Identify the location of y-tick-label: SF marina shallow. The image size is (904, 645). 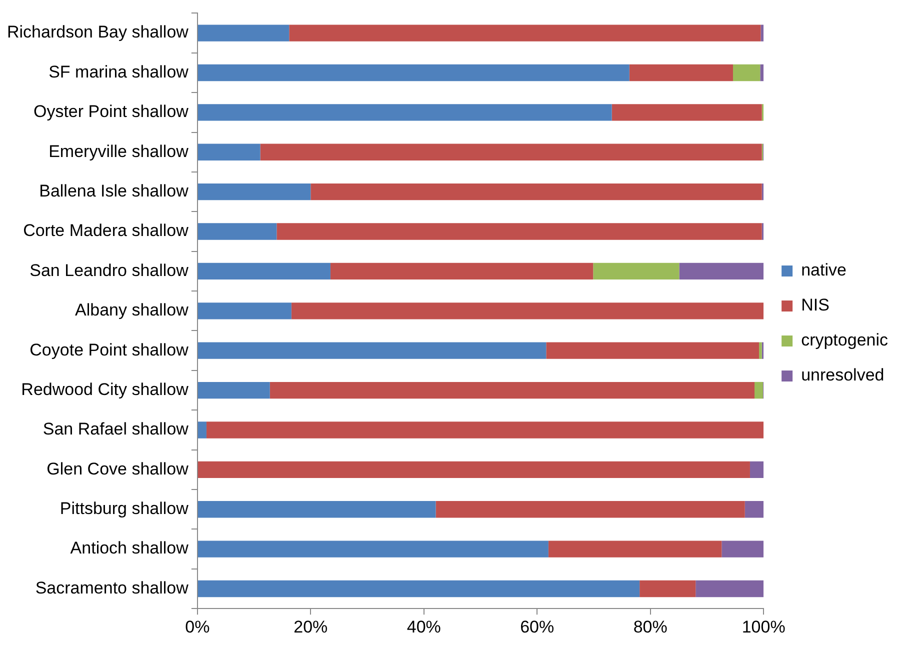
(119, 72).